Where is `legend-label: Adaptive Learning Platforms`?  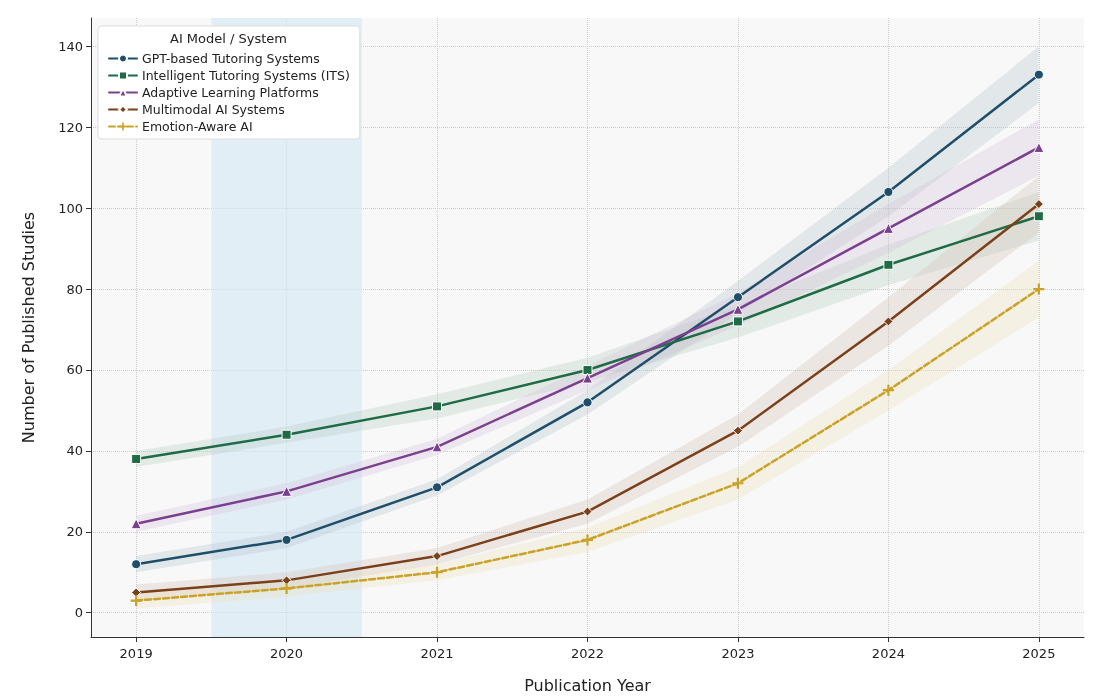 legend-label: Adaptive Learning Platforms is located at coordinates (230, 92).